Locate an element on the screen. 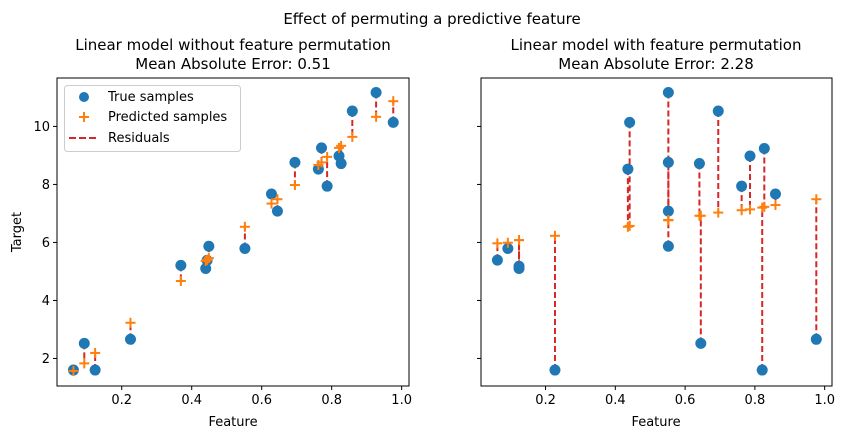  panel-left-xlabel: Feature is located at coordinates (232, 422).